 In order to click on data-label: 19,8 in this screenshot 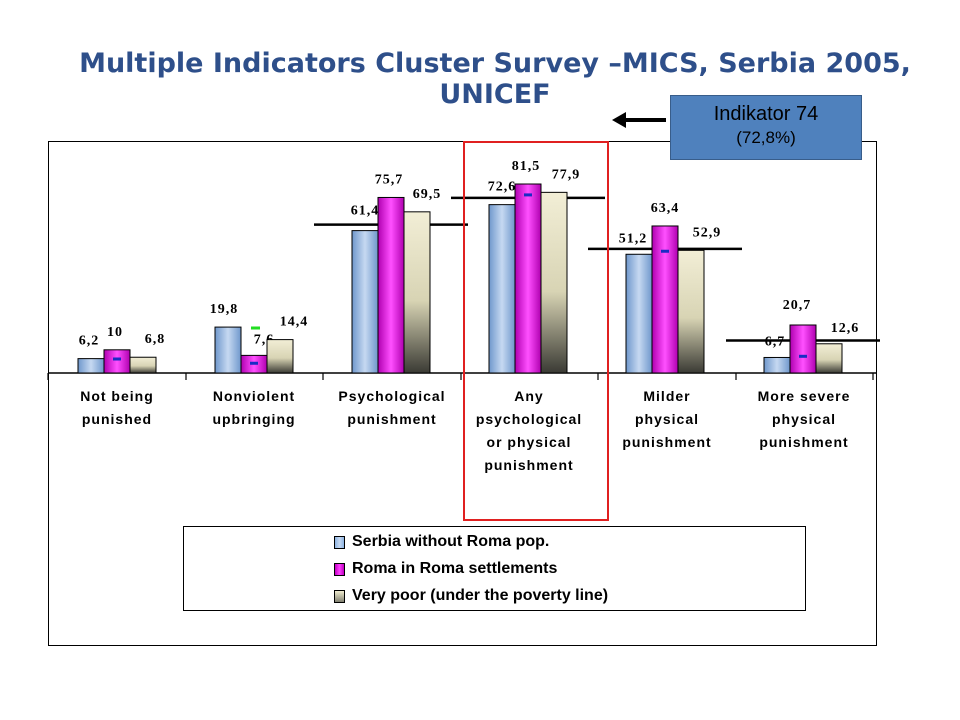, I will do `click(224, 309)`.